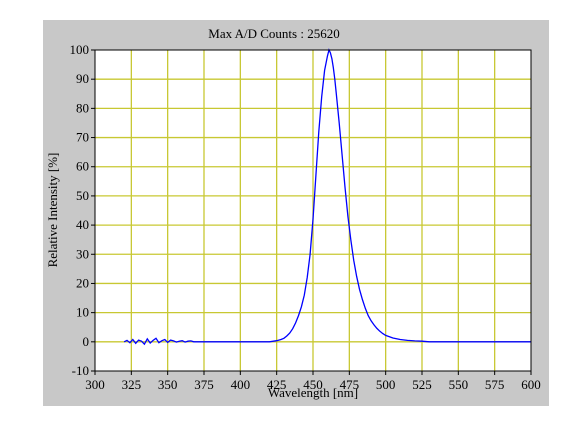  What do you see at coordinates (168, 384) in the screenshot?
I see `x-tick-label: 350` at bounding box center [168, 384].